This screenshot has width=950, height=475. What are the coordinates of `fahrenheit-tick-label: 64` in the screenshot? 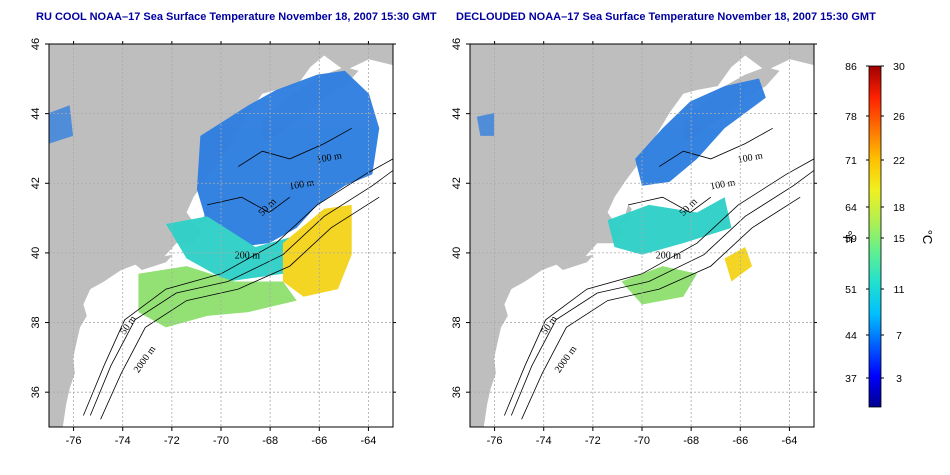 It's located at (851, 208).